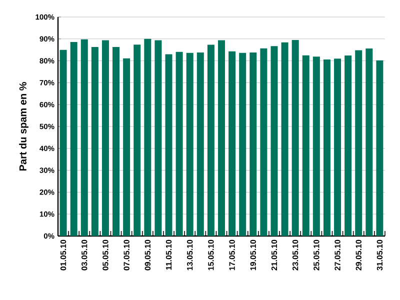 This screenshot has width=400, height=300. I want to click on x-tick-label: 09.05.10, so click(147, 255).